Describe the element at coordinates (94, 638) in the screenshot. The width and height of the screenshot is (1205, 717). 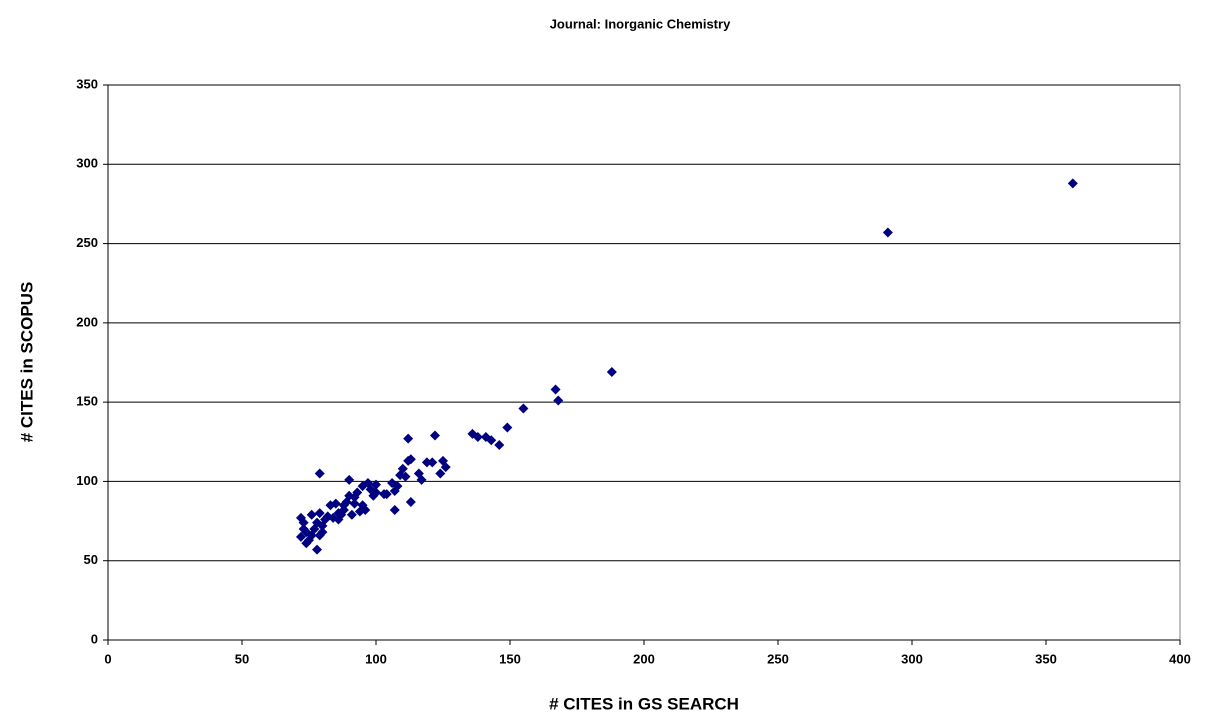
I see `y-tick-label: 0` at that location.